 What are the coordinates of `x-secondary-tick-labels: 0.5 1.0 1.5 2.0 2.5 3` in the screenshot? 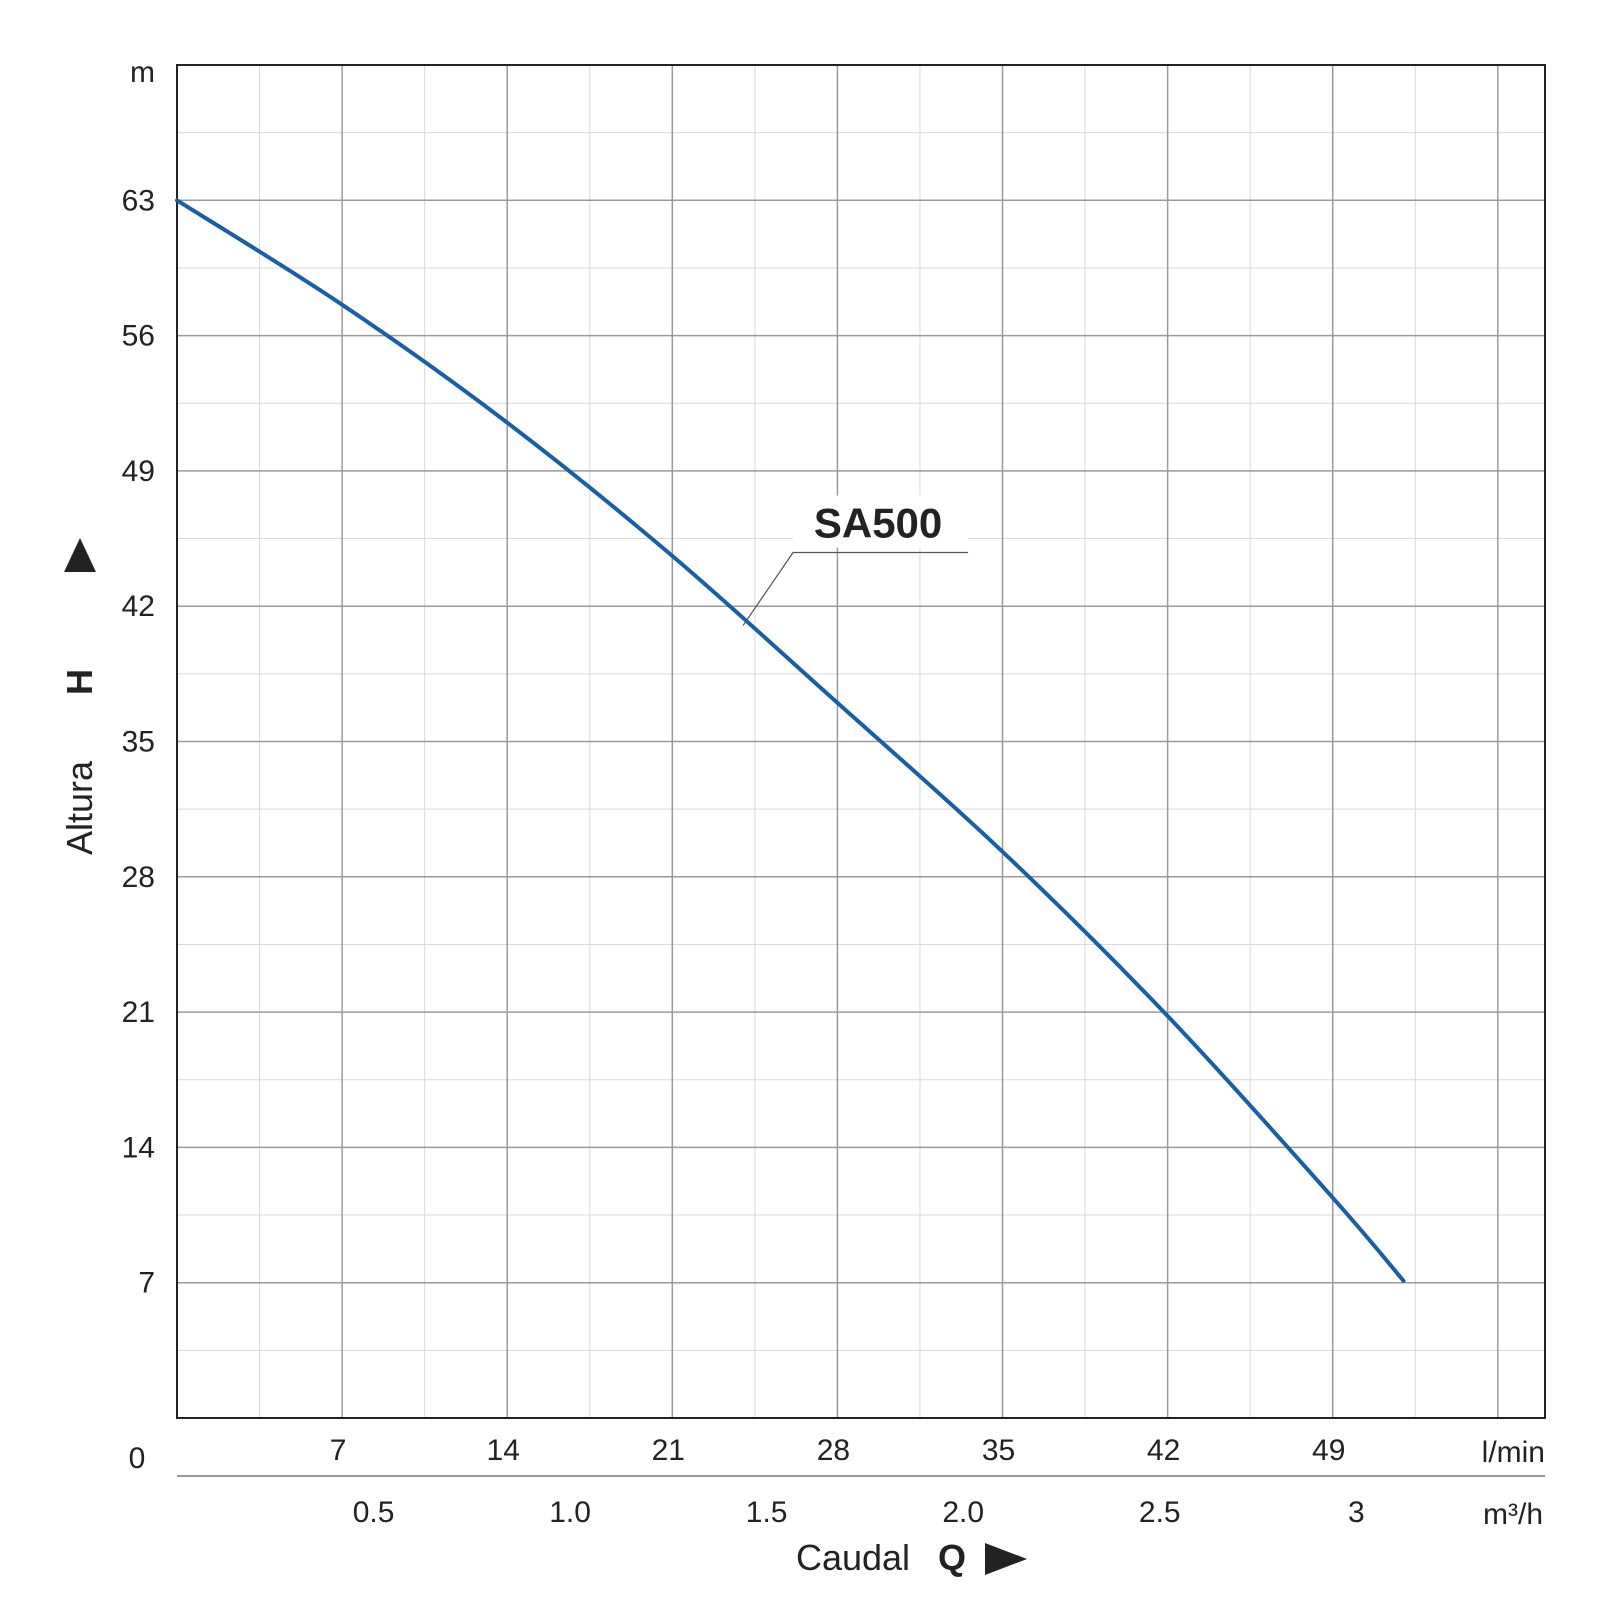 It's located at (859, 1512).